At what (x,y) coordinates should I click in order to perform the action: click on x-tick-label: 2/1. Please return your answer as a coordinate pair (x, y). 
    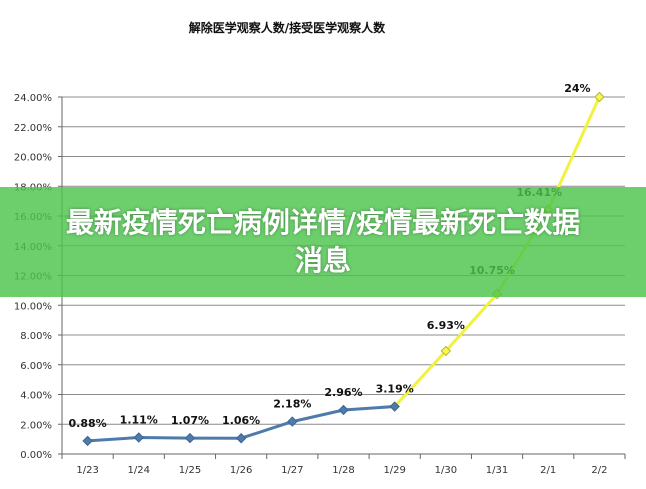
    Looking at the image, I should click on (548, 470).